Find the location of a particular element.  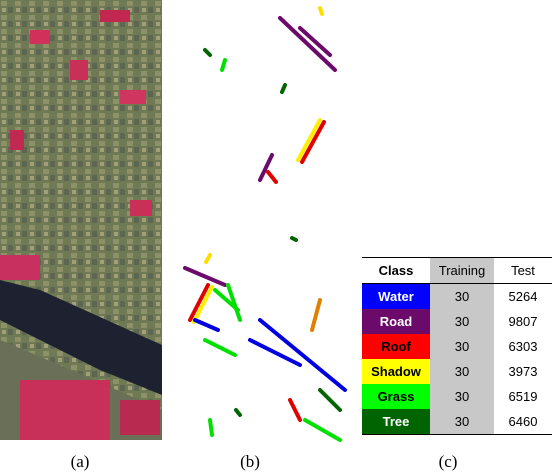

table-row: Grass 30 6519 is located at coordinates (457, 396).